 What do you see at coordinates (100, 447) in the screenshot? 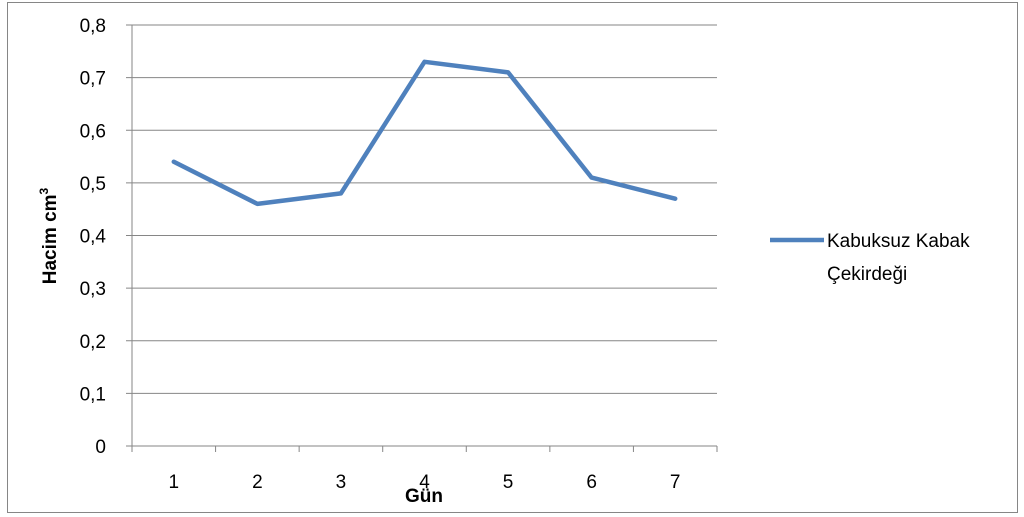
I see `y-tick-label: 0` at bounding box center [100, 447].